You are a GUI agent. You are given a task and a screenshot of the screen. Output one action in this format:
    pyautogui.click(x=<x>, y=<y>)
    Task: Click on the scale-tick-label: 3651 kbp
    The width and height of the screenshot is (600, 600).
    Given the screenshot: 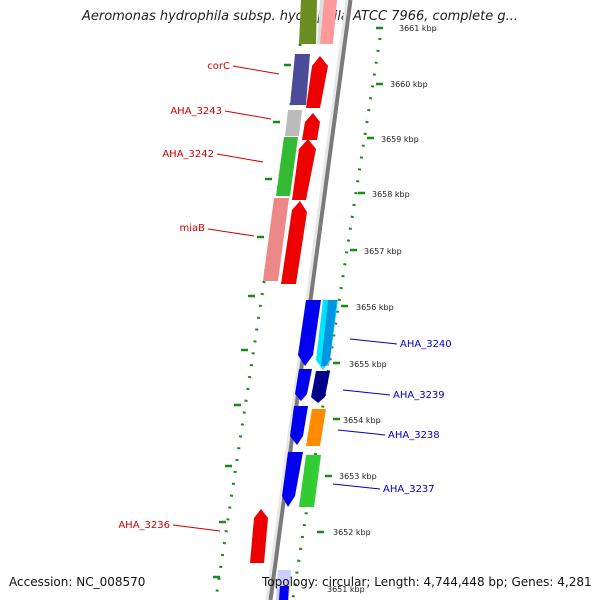 What is the action you would take?
    pyautogui.click(x=346, y=589)
    